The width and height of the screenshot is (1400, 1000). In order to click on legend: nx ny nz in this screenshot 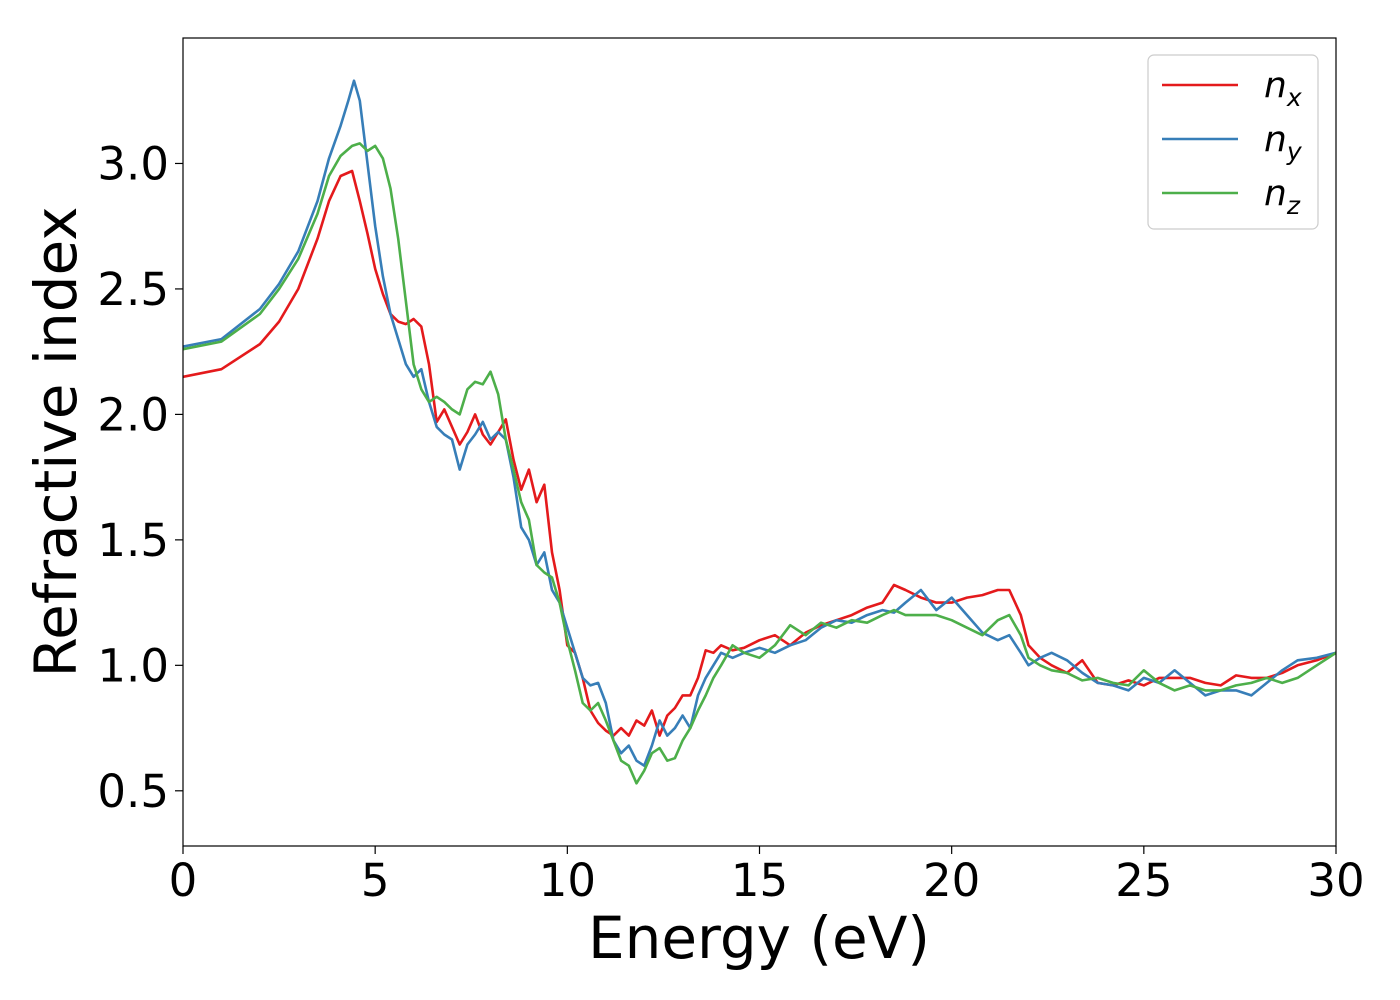, I will do `click(1233, 142)`.